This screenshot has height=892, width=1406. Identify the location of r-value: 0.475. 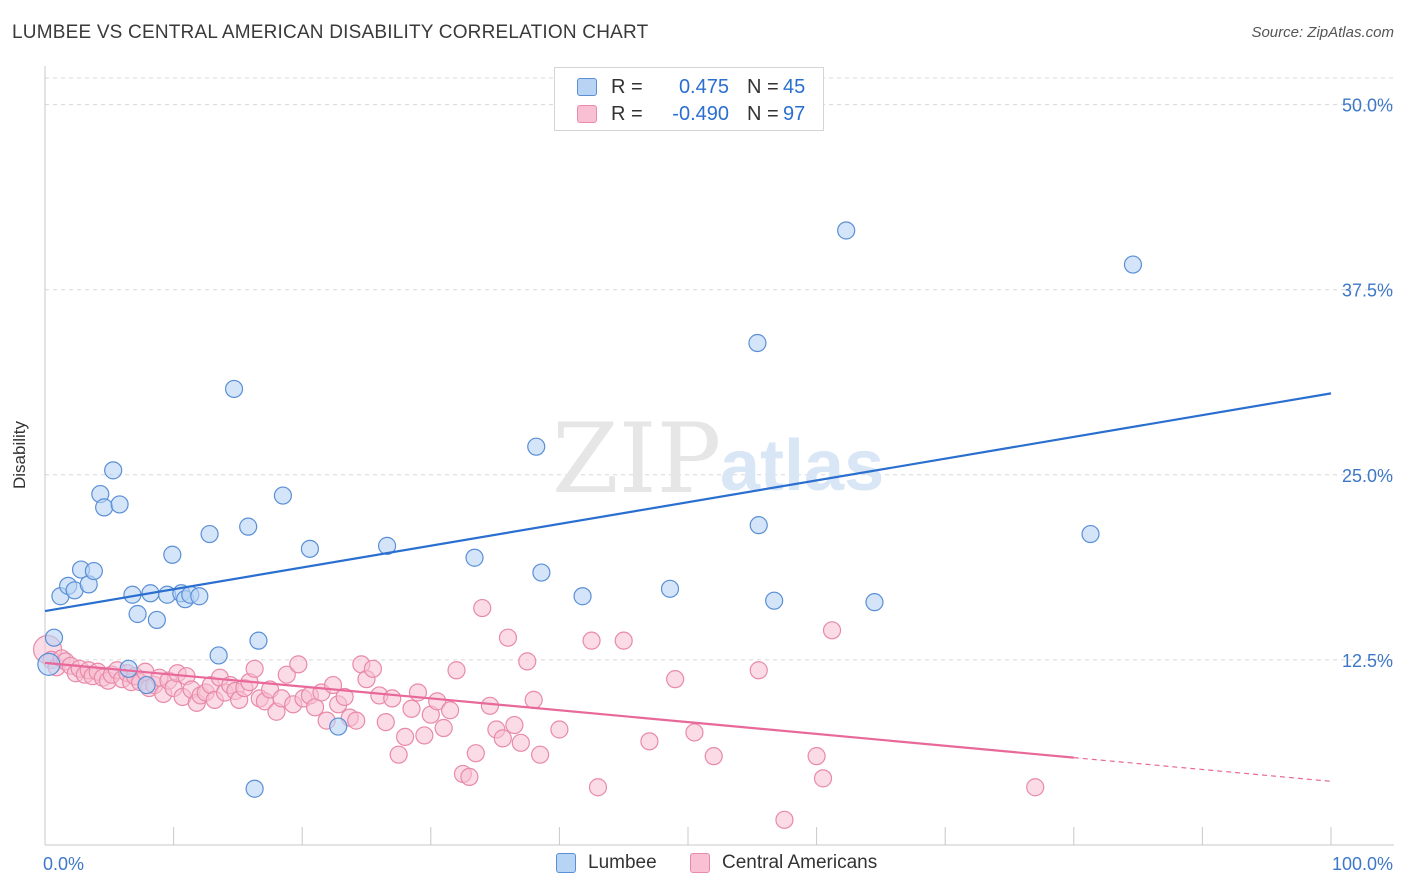
(703, 86).